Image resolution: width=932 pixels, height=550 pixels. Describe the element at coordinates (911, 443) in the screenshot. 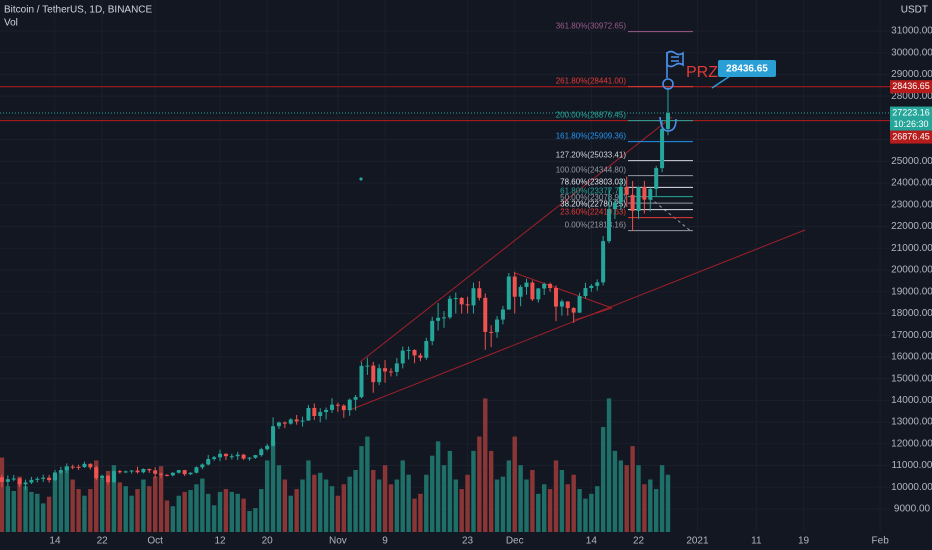

I see `y-tick-label: 12000.00` at that location.